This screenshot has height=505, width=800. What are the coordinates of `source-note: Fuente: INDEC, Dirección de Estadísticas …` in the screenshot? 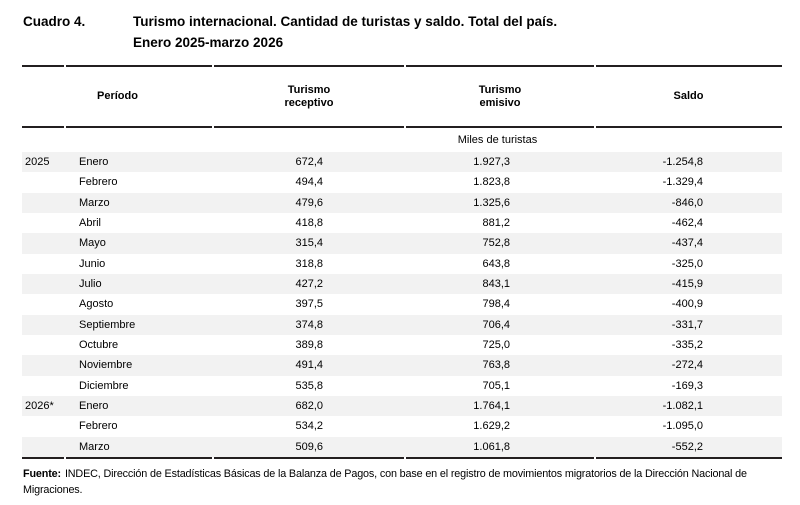 It's located at (402, 482).